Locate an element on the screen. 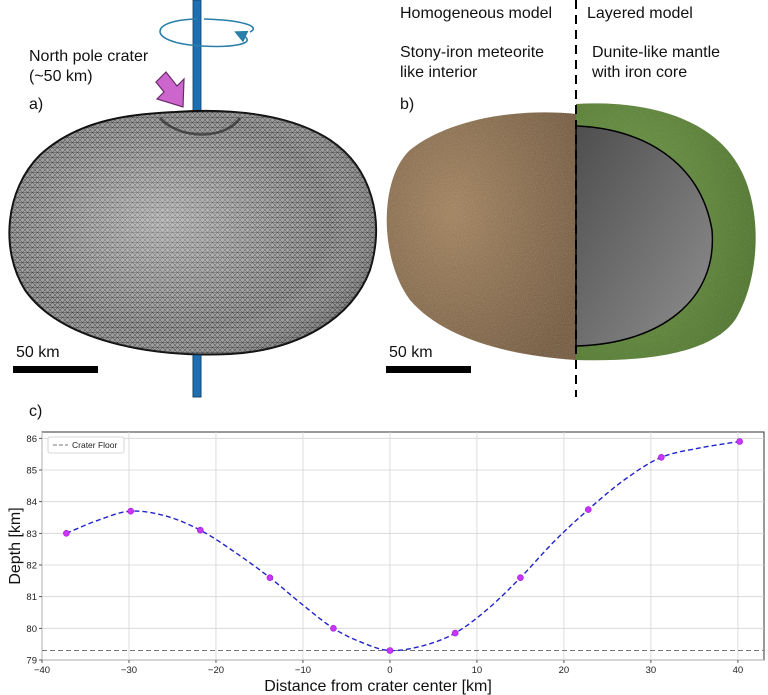  x-tick-label: 30 is located at coordinates (651, 670).